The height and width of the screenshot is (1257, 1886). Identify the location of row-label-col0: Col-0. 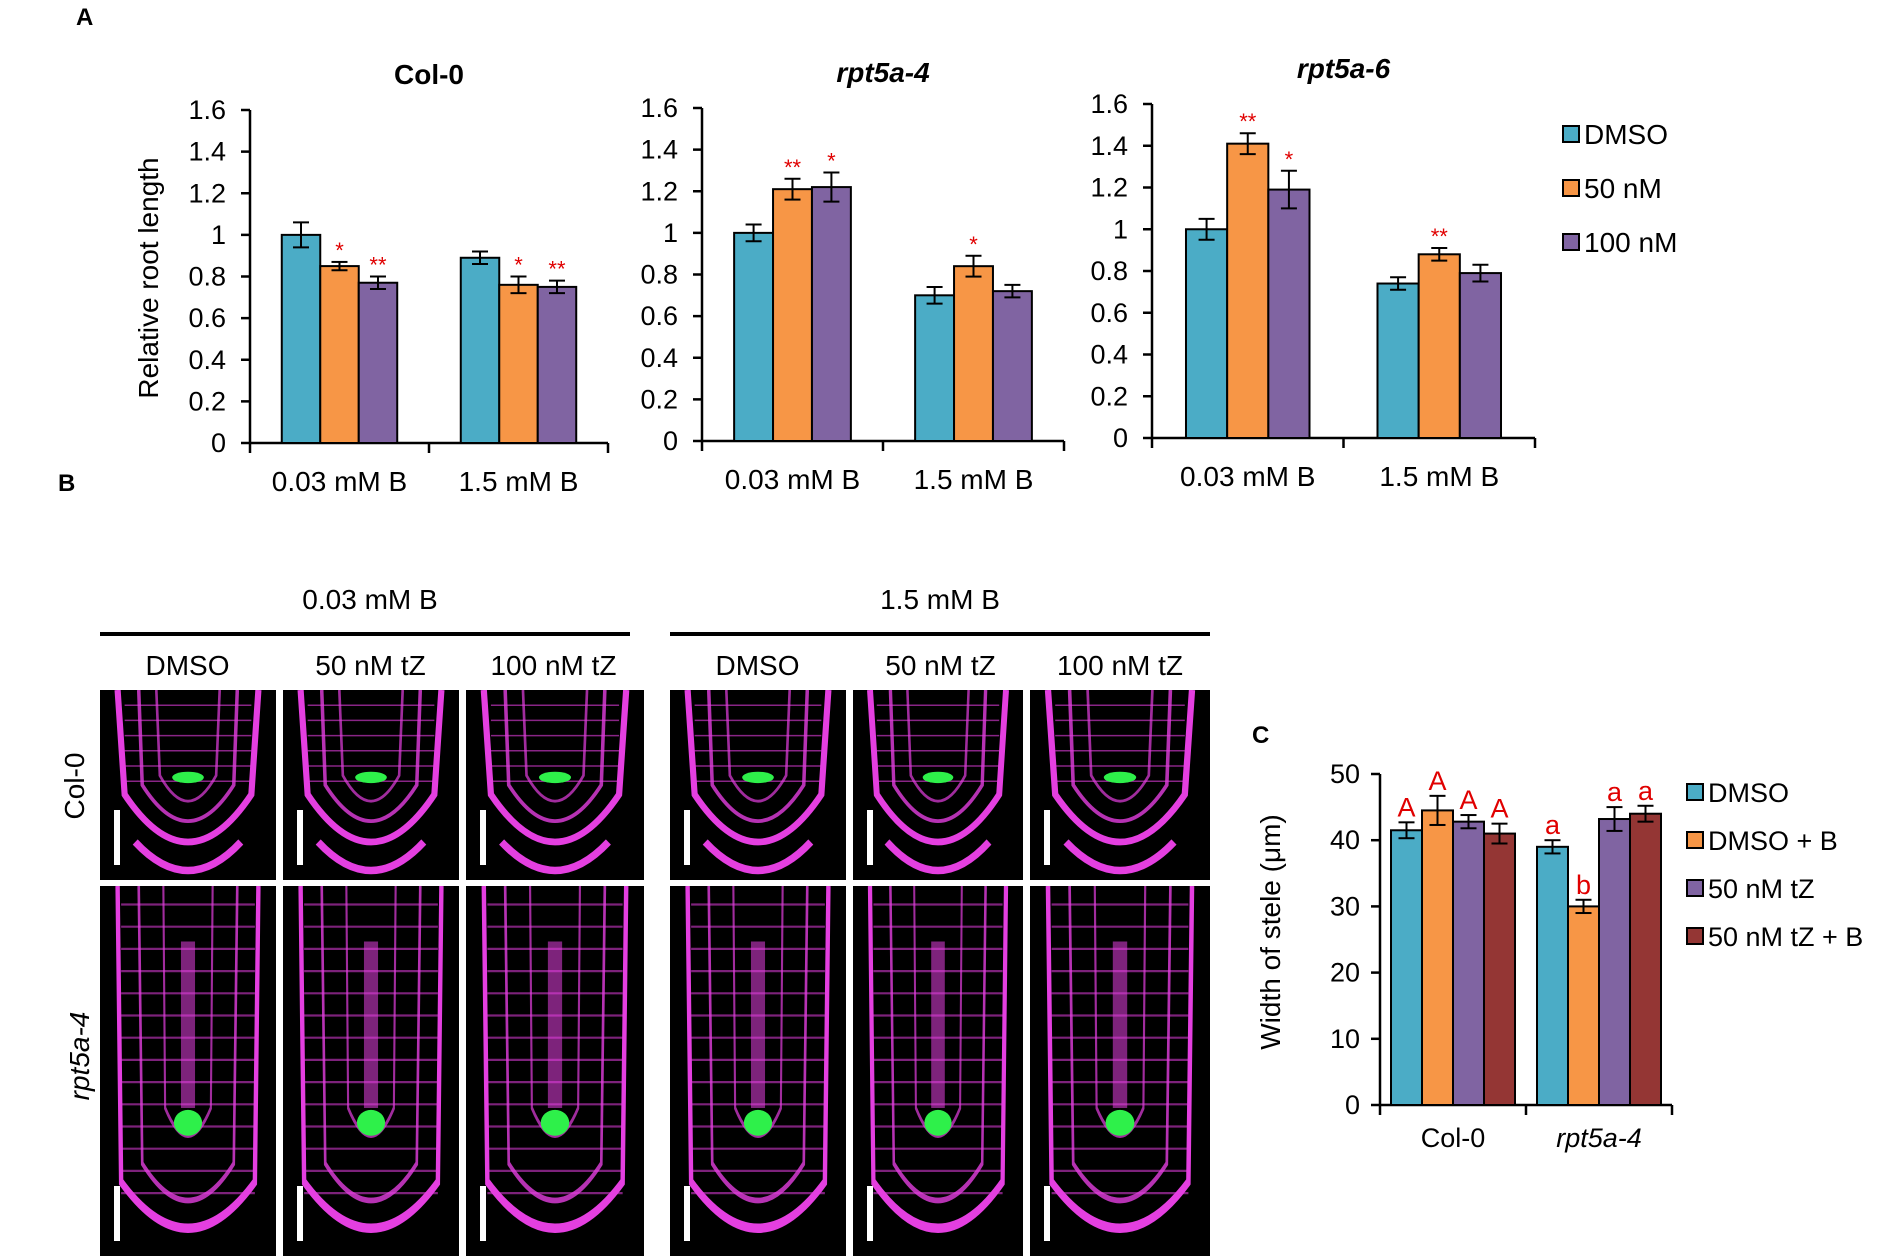
(74, 786).